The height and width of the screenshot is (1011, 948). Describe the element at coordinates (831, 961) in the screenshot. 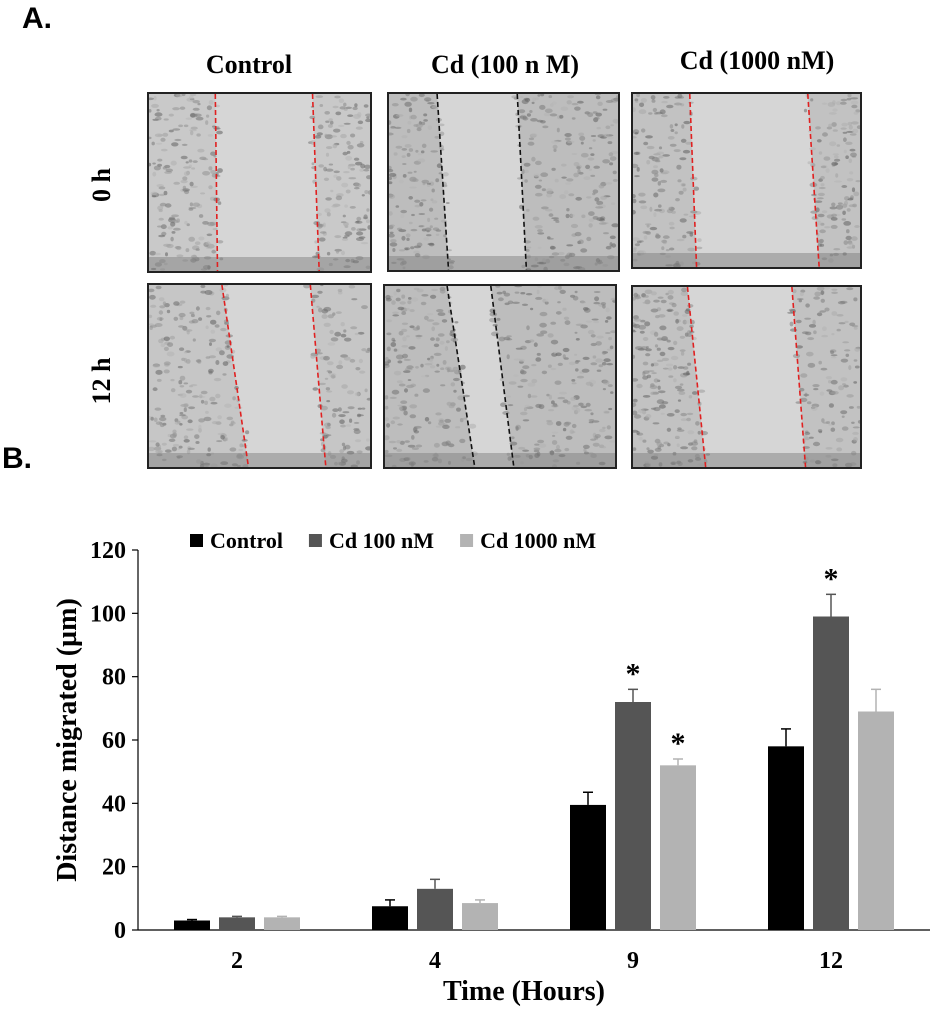

I see `x-tick-label: 12` at that location.